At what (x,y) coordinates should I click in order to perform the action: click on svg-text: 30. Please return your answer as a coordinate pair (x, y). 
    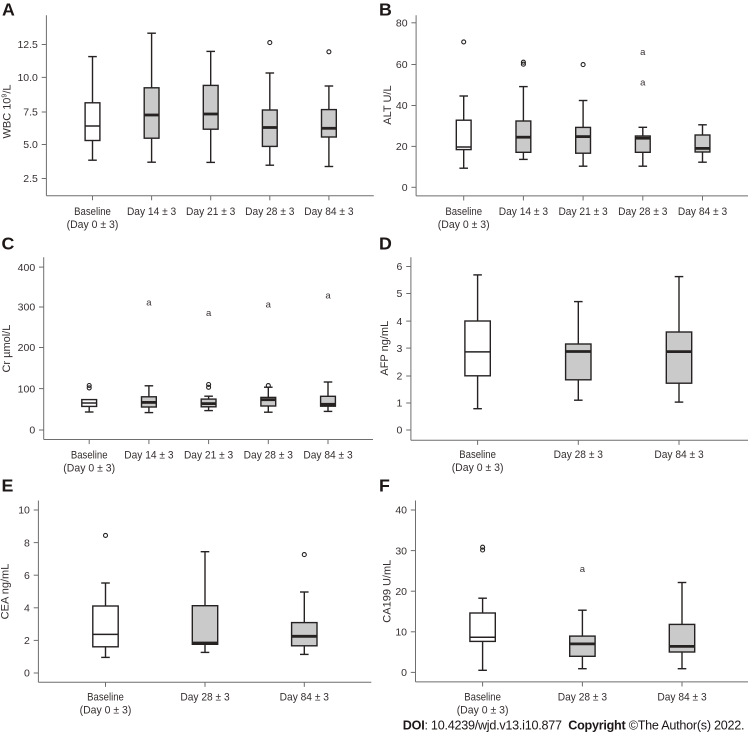
    Looking at the image, I should click on (401, 551).